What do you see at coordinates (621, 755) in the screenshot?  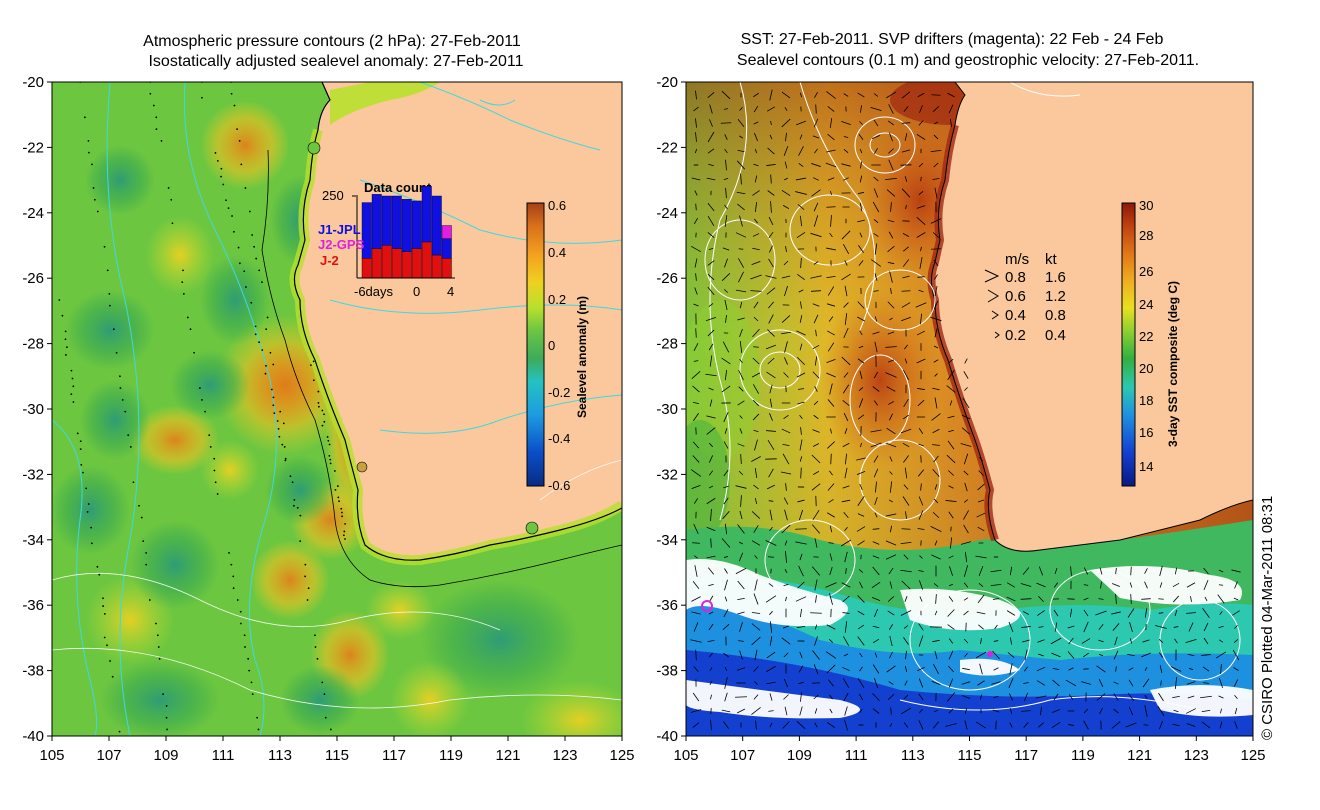 I see `x-tick-label: 125` at bounding box center [621, 755].